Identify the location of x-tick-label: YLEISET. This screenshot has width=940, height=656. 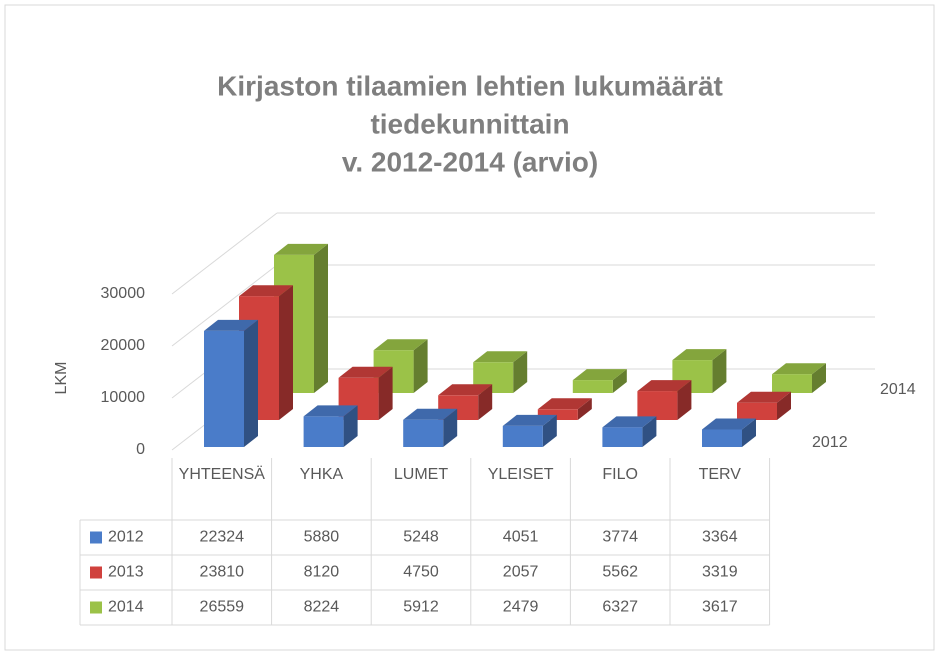
(521, 474).